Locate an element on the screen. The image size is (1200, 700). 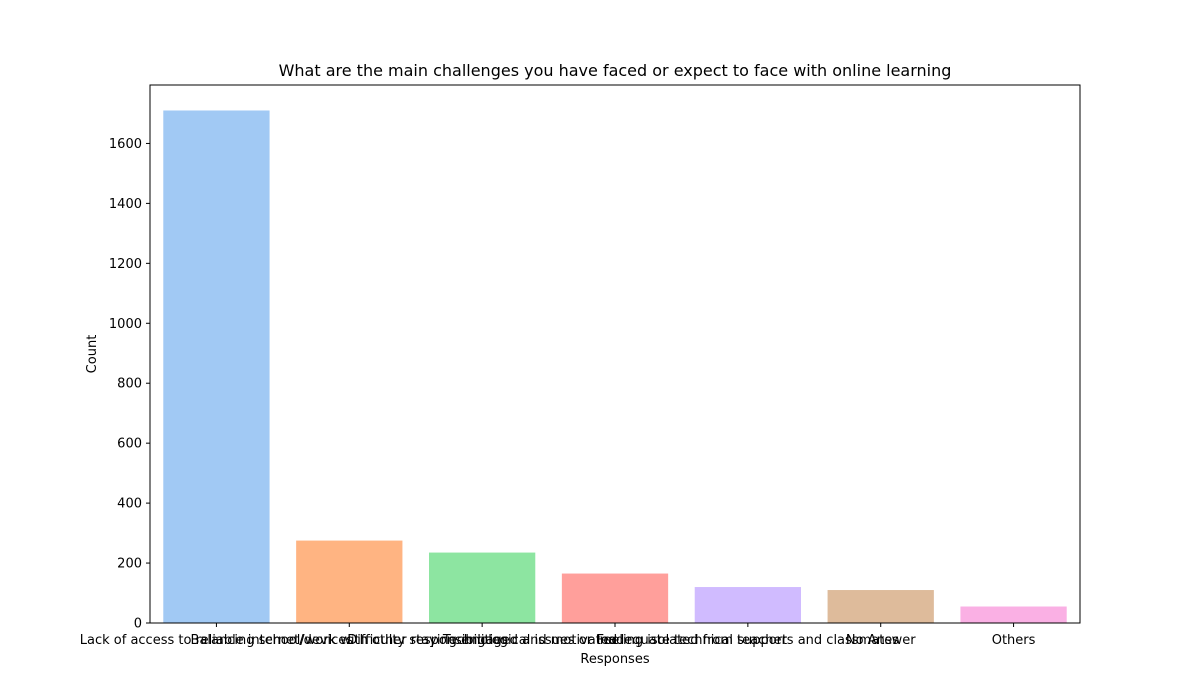
x-tick-label-2: Difficulty staying engaged and motivated is located at coordinates (482, 640).